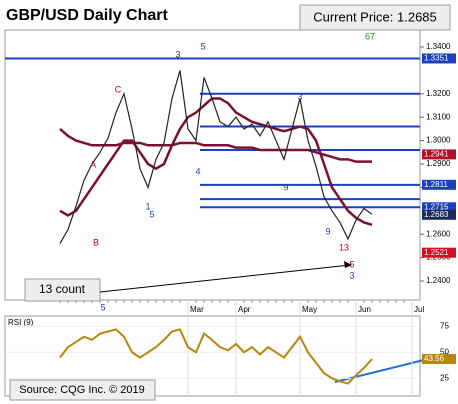 This screenshot has height=404, width=458. I want to click on price-badge-label: 1.2941, so click(436, 154).